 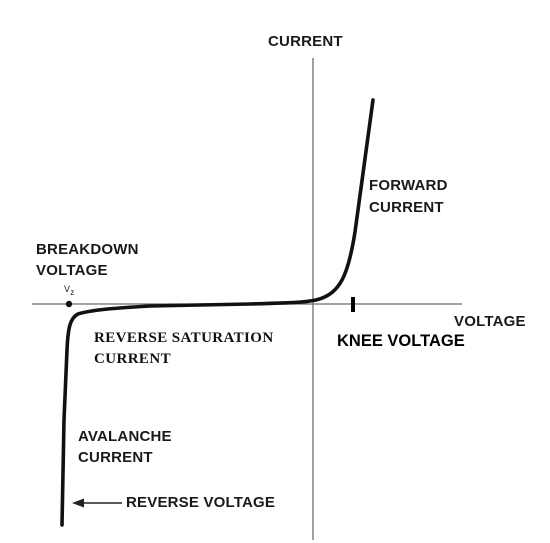 What do you see at coordinates (401, 341) in the screenshot?
I see `knee-voltage-label: KNEE VOLTAGE` at bounding box center [401, 341].